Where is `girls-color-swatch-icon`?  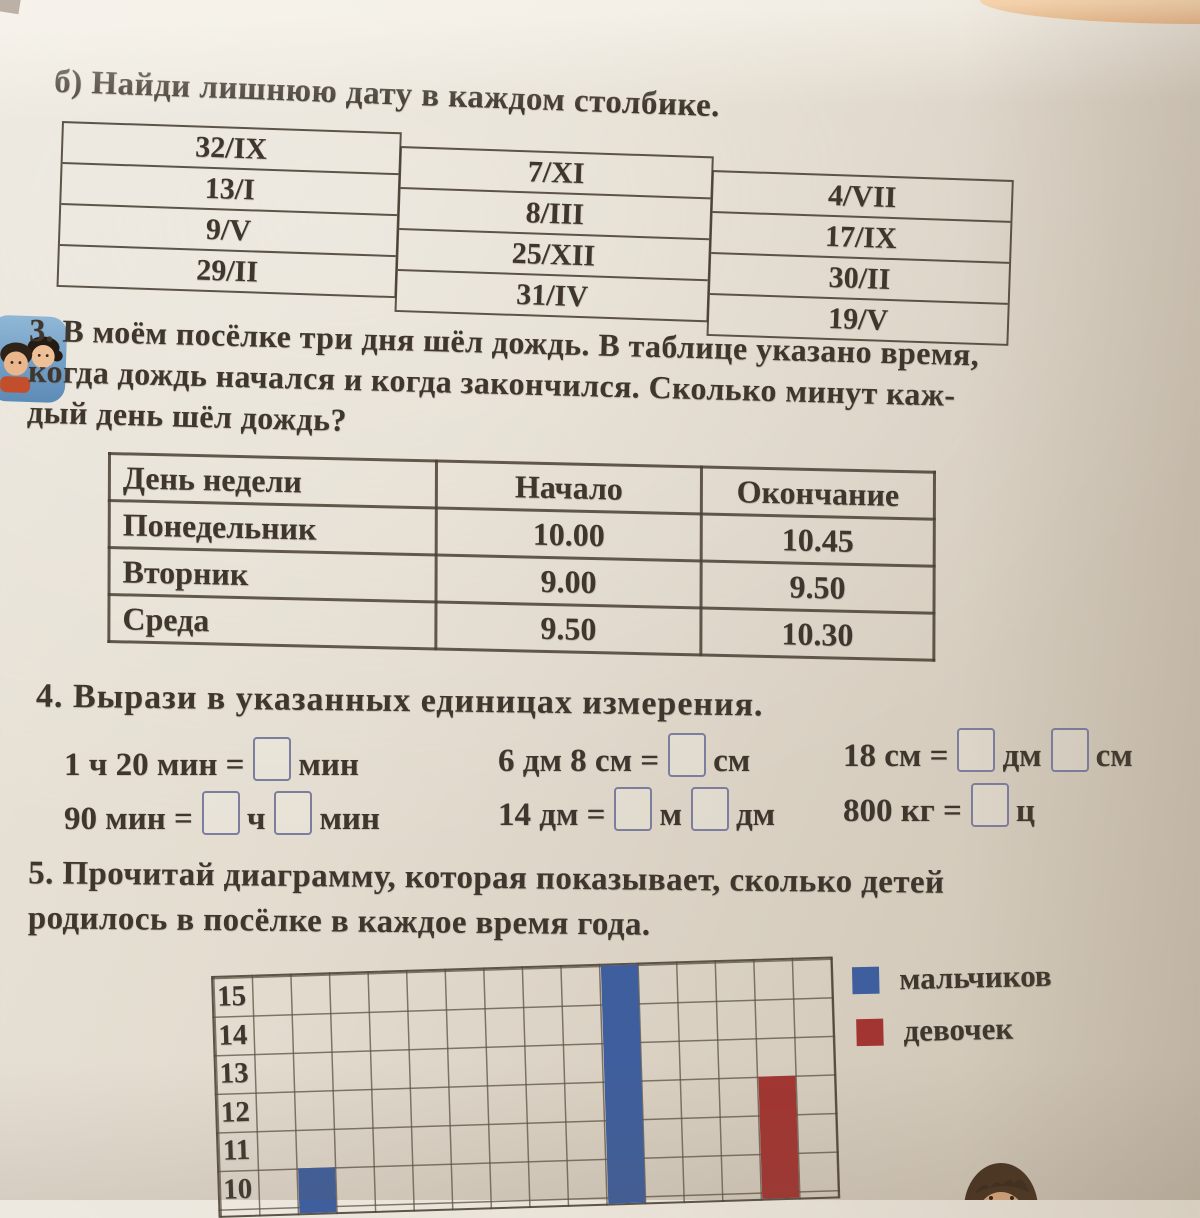
girls-color-swatch-icon is located at coordinates (870, 1032).